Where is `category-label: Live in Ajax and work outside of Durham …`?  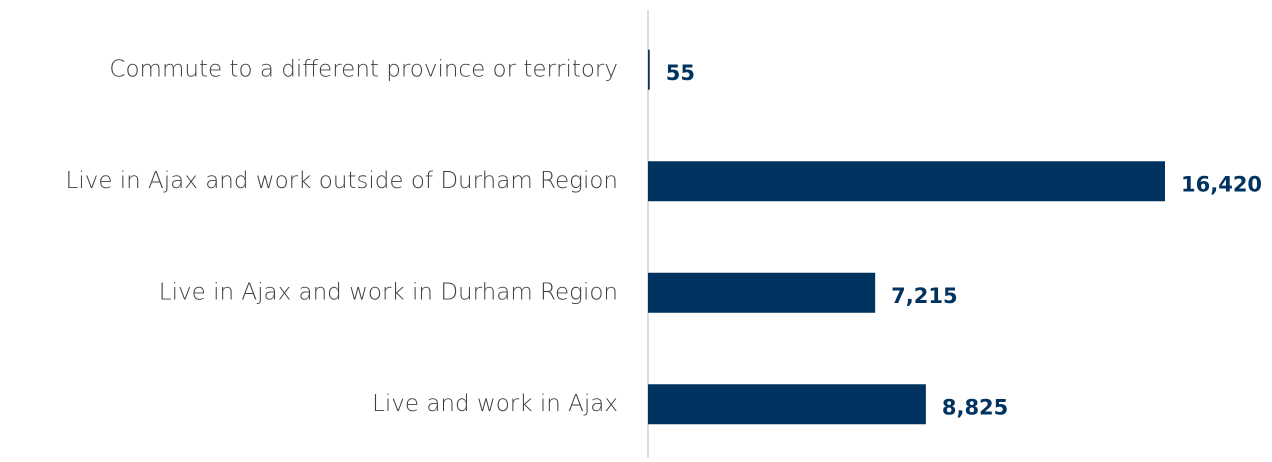 category-label: Live in Ajax and work outside of Durham … is located at coordinates (342, 181).